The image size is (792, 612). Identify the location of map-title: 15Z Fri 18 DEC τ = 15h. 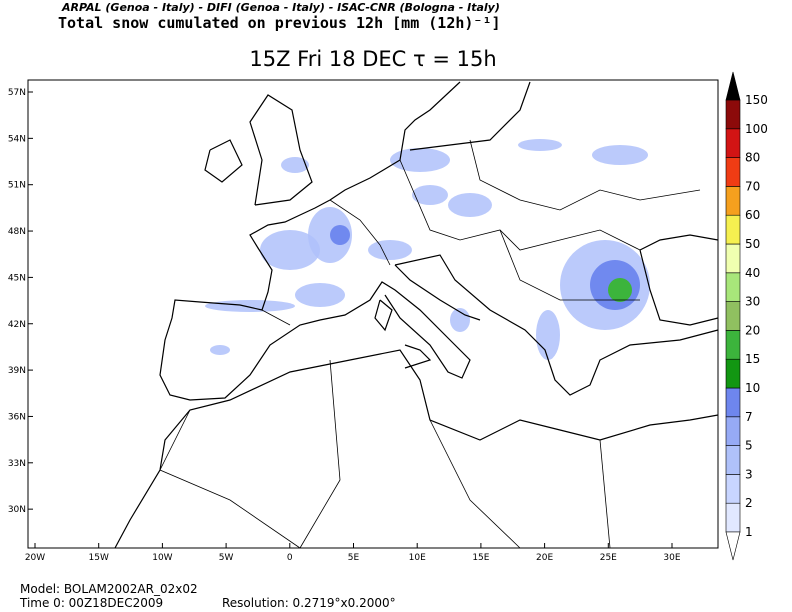
(372, 59).